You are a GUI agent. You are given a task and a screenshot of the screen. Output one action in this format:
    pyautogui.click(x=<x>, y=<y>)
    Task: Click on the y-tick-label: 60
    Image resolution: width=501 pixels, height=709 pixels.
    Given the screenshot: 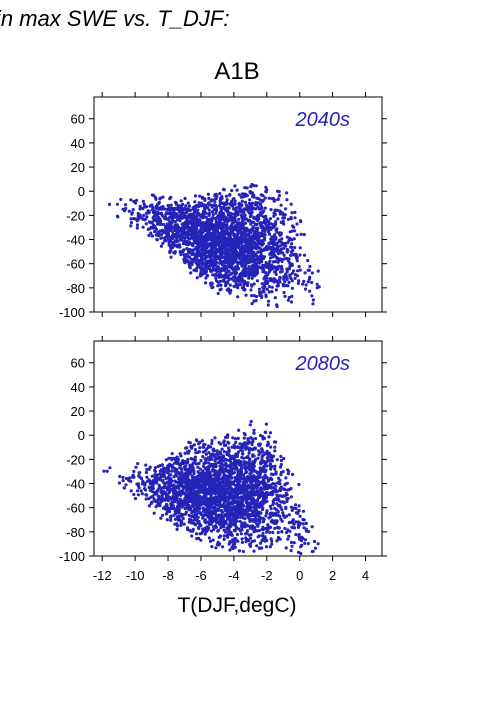 What is the action you would take?
    pyautogui.click(x=78, y=119)
    